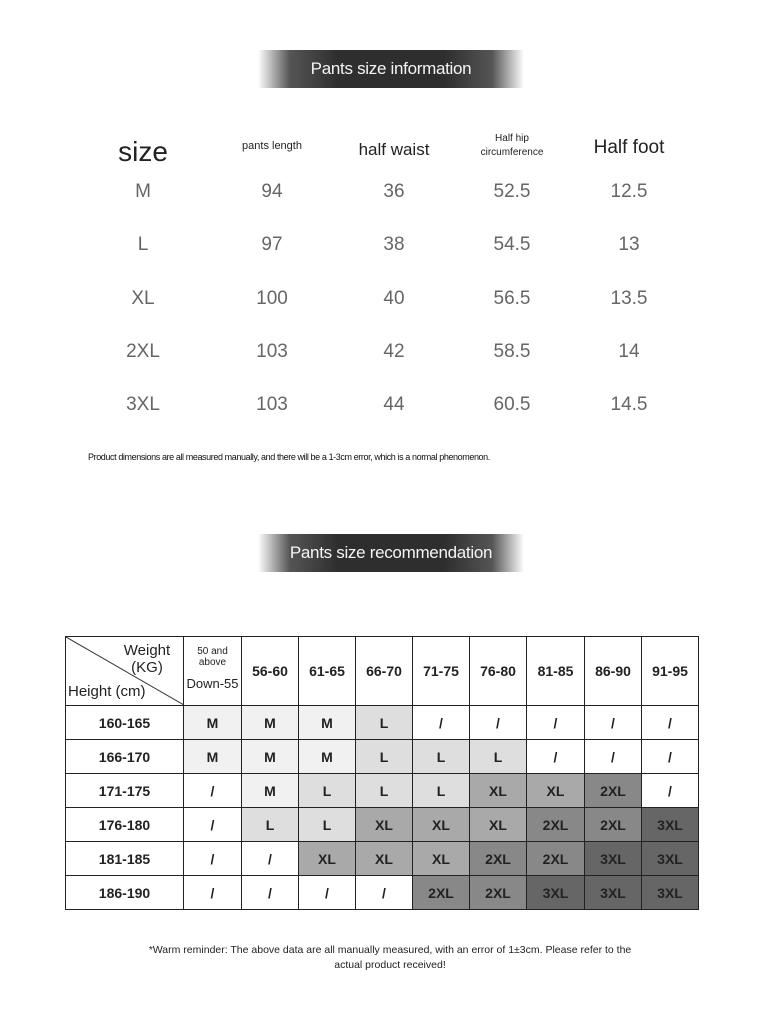 Image resolution: width=768 pixels, height=1024 pixels. I want to click on size-info-row: L 97 38 54.5 13, so click(385, 249).